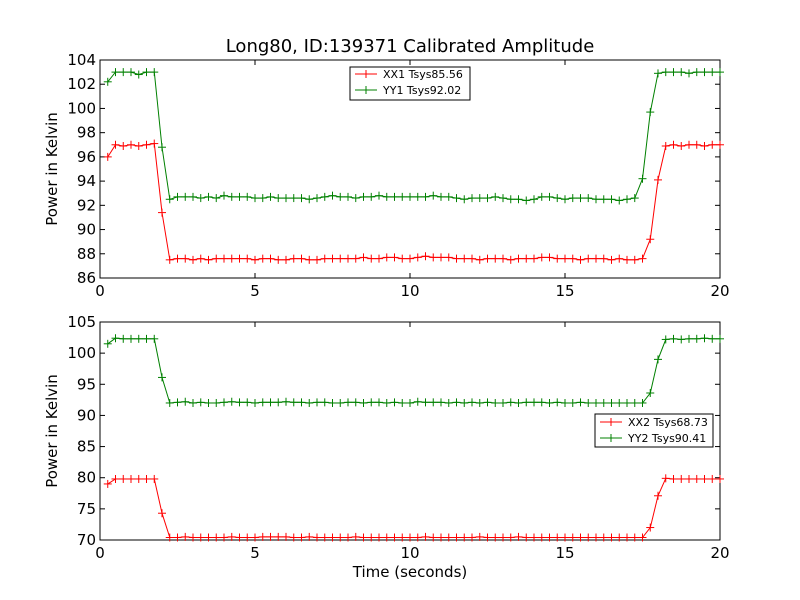 This screenshot has height=600, width=800. I want to click on chart-title: Long80, ID:139371 Calibrated Amplitude, so click(410, 46).